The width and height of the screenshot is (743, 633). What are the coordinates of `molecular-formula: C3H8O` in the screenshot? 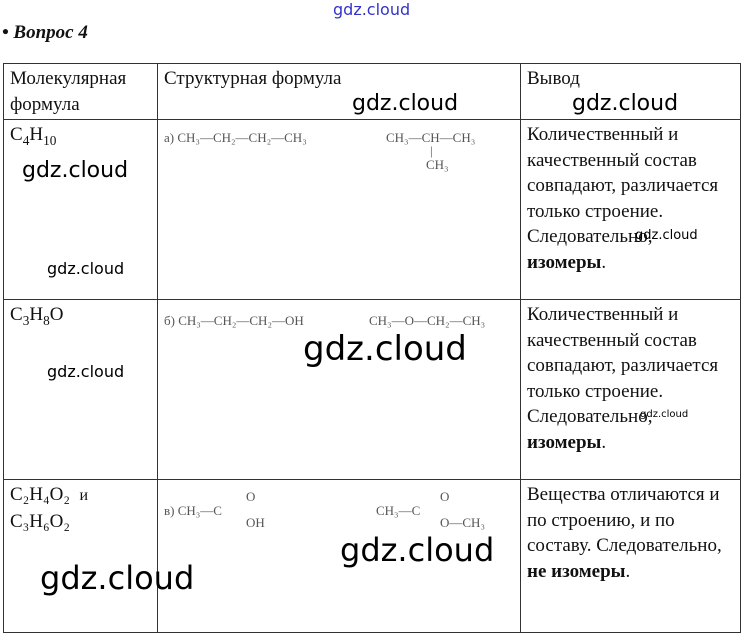 It's located at (80, 389).